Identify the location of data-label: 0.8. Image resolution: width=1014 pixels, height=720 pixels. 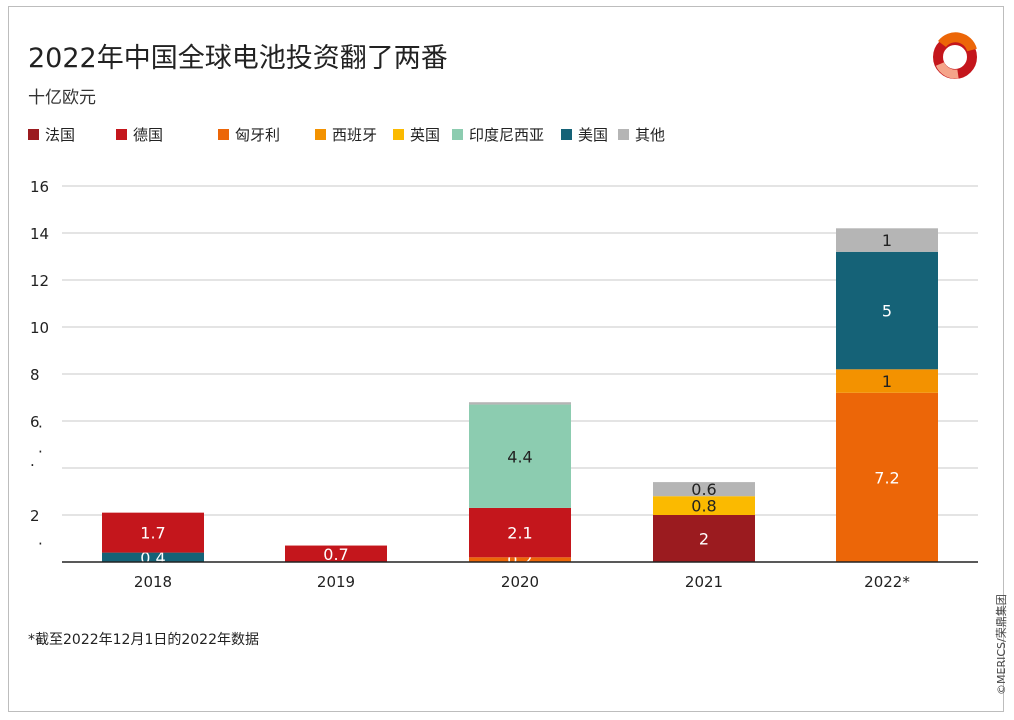
(703, 506).